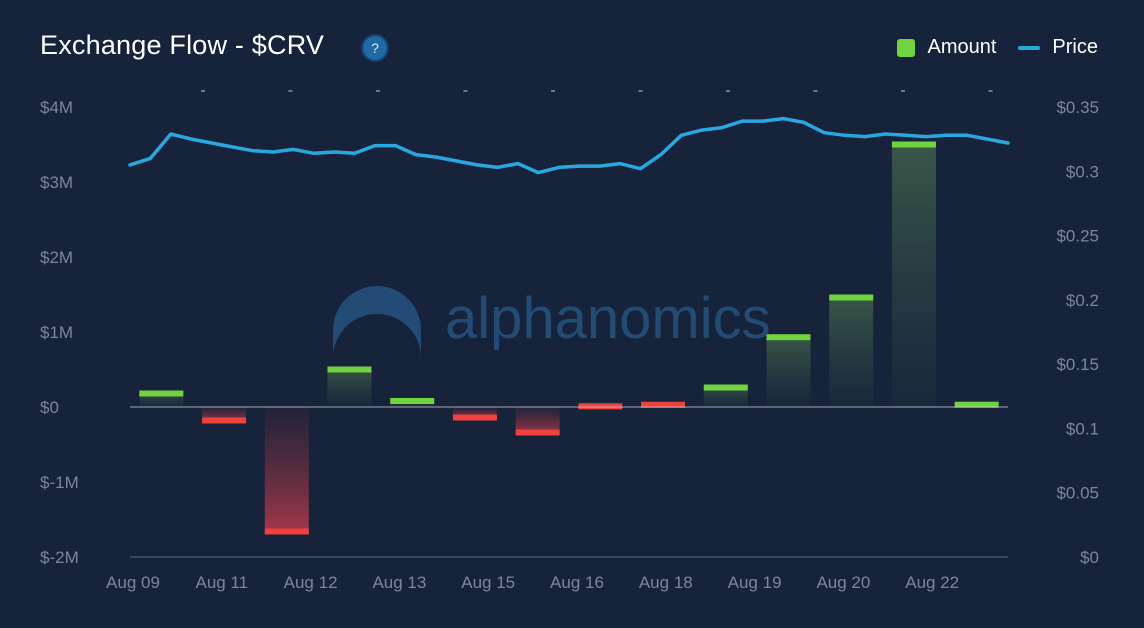 The width and height of the screenshot is (1144, 628). I want to click on y-left-tick-label: $4M, so click(56, 107).